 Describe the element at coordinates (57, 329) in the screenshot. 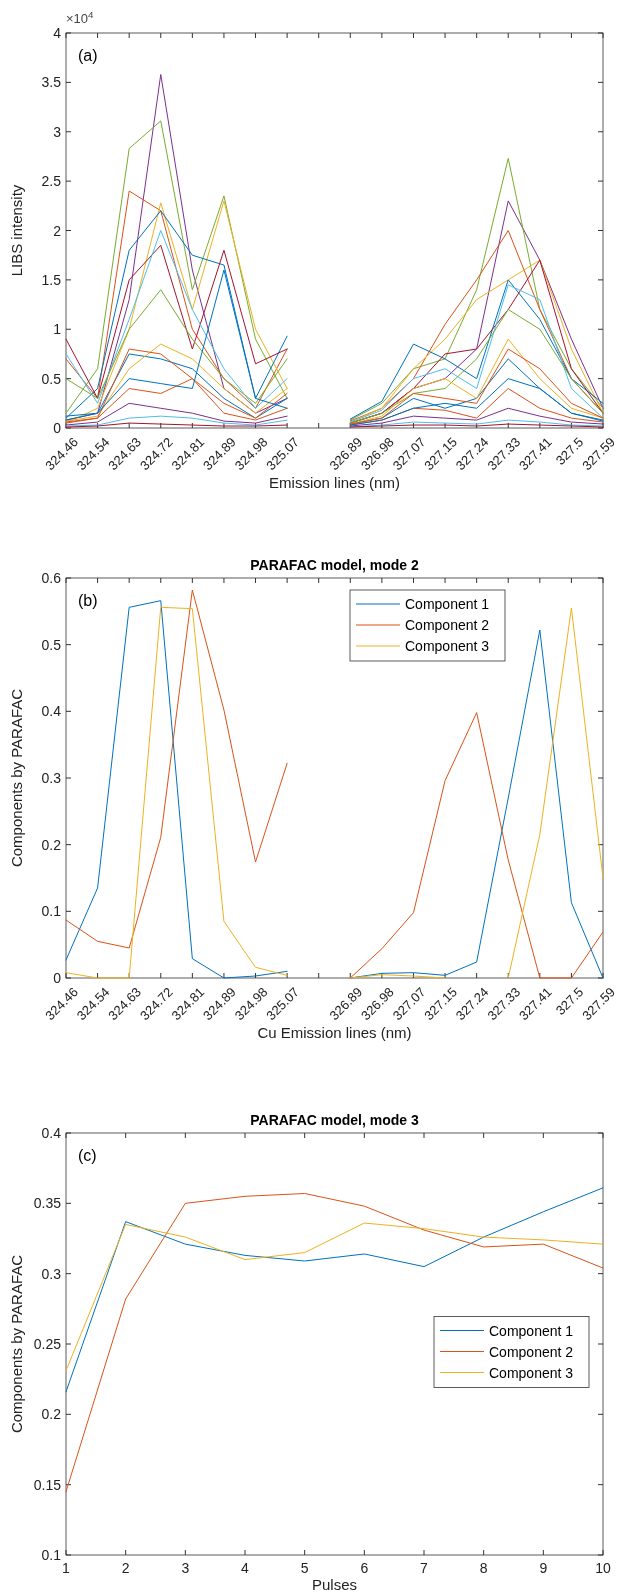

I see `y-tick-label: 1` at that location.